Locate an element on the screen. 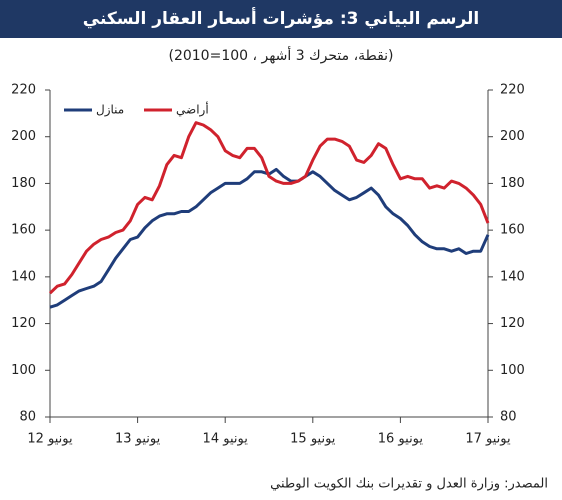  title-bar is located at coordinates (281, 19).